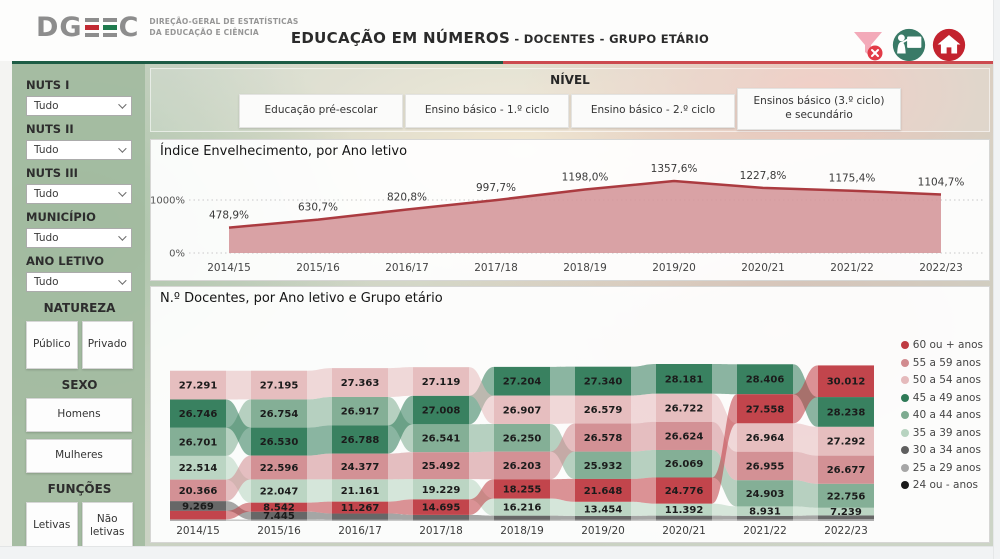  I want to click on nivel-button-basico-3ciclo-secundario: Ensinos básico (3.º ciclo) e secundário, so click(819, 109).